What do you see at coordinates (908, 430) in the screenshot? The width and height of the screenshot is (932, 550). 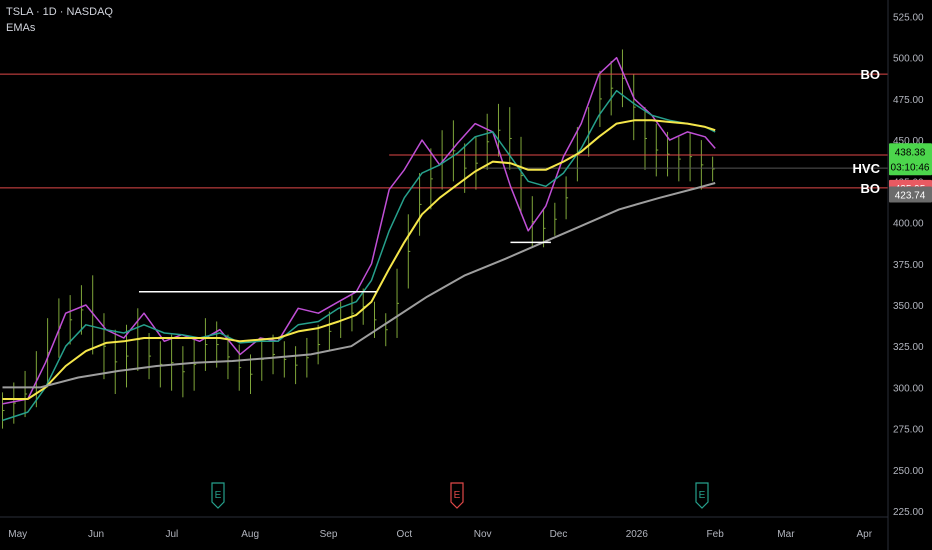 I see `y-tick-label: 275.00` at bounding box center [908, 430].